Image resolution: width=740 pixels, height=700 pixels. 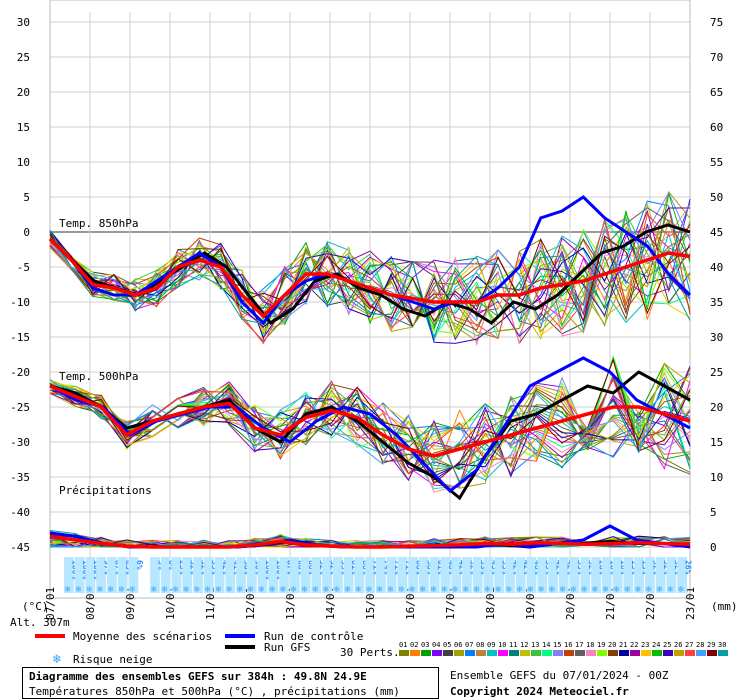 I want to click on left-tick-label: 15, so click(x=23, y=127).